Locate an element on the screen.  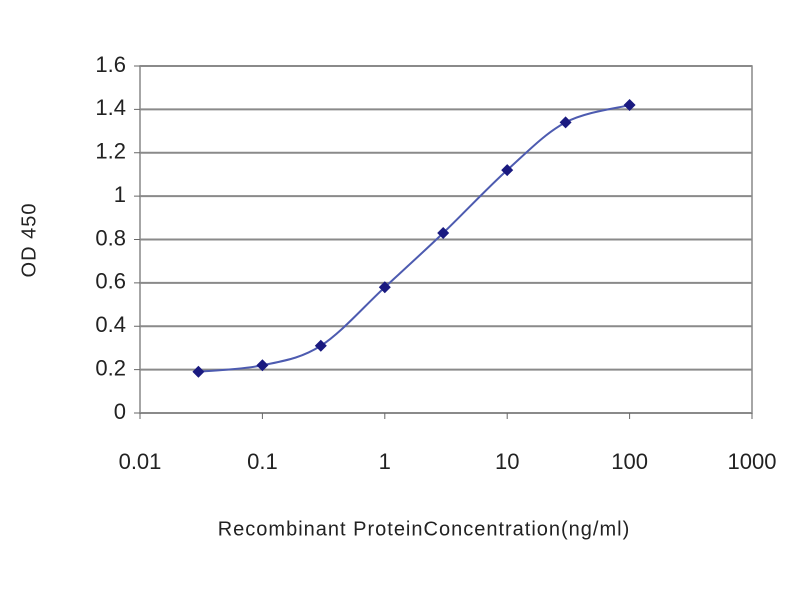
y-tick-label: 0.6 is located at coordinates (110, 281).